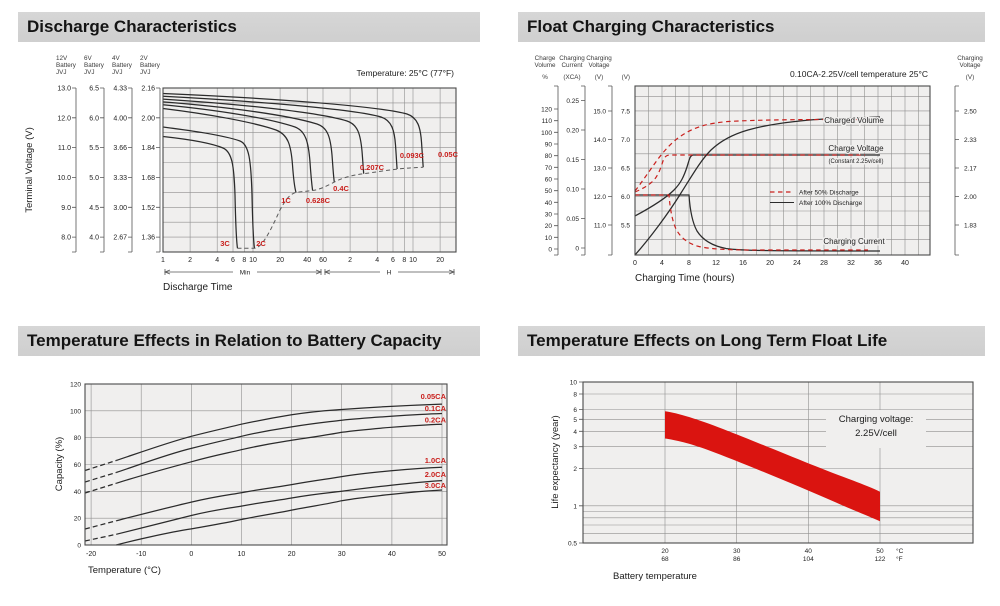  I want to click on tick-label: 50, so click(442, 554).